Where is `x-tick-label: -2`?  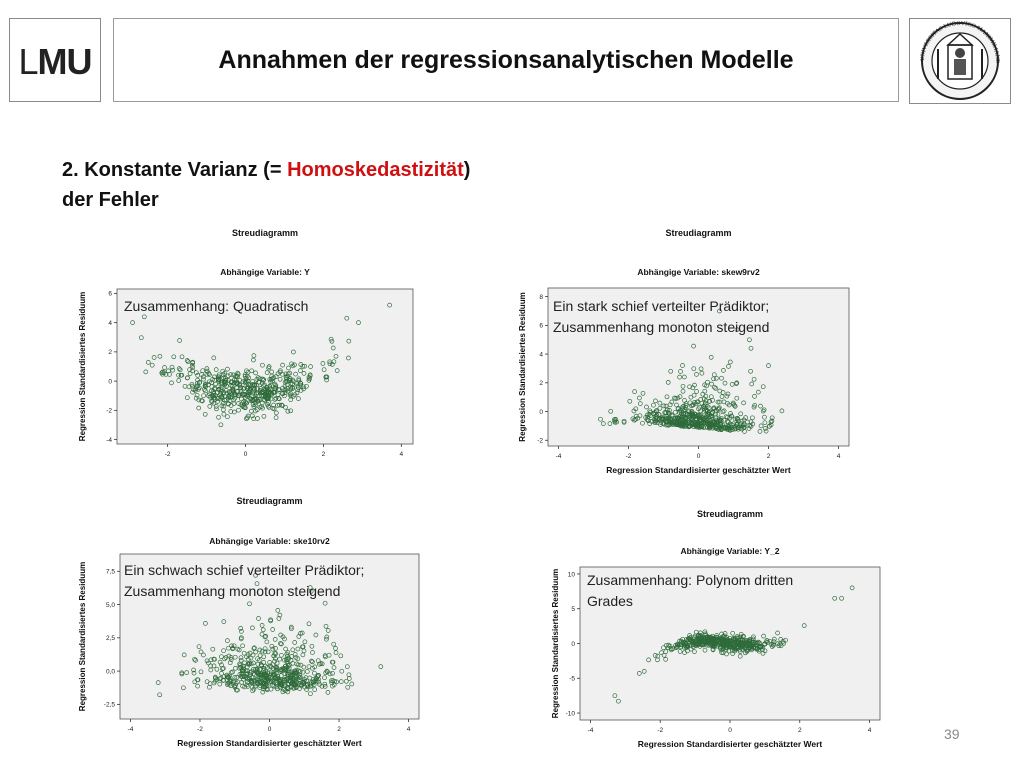 x-tick-label: -2 is located at coordinates (200, 729).